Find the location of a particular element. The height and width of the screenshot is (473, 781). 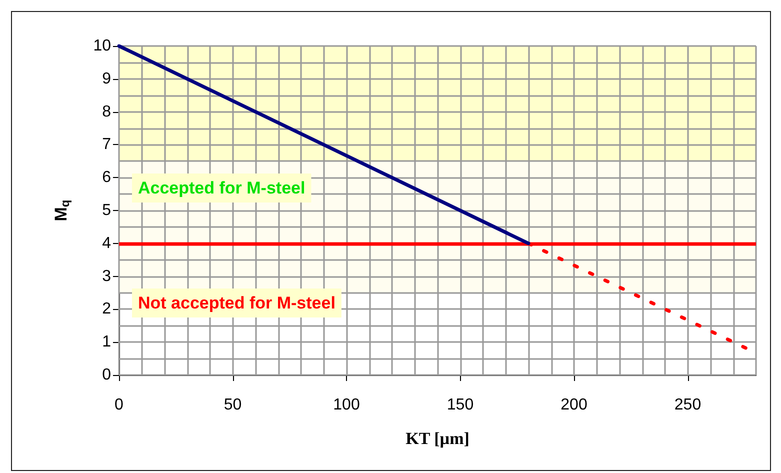

x-tick-label: 200 is located at coordinates (574, 405).